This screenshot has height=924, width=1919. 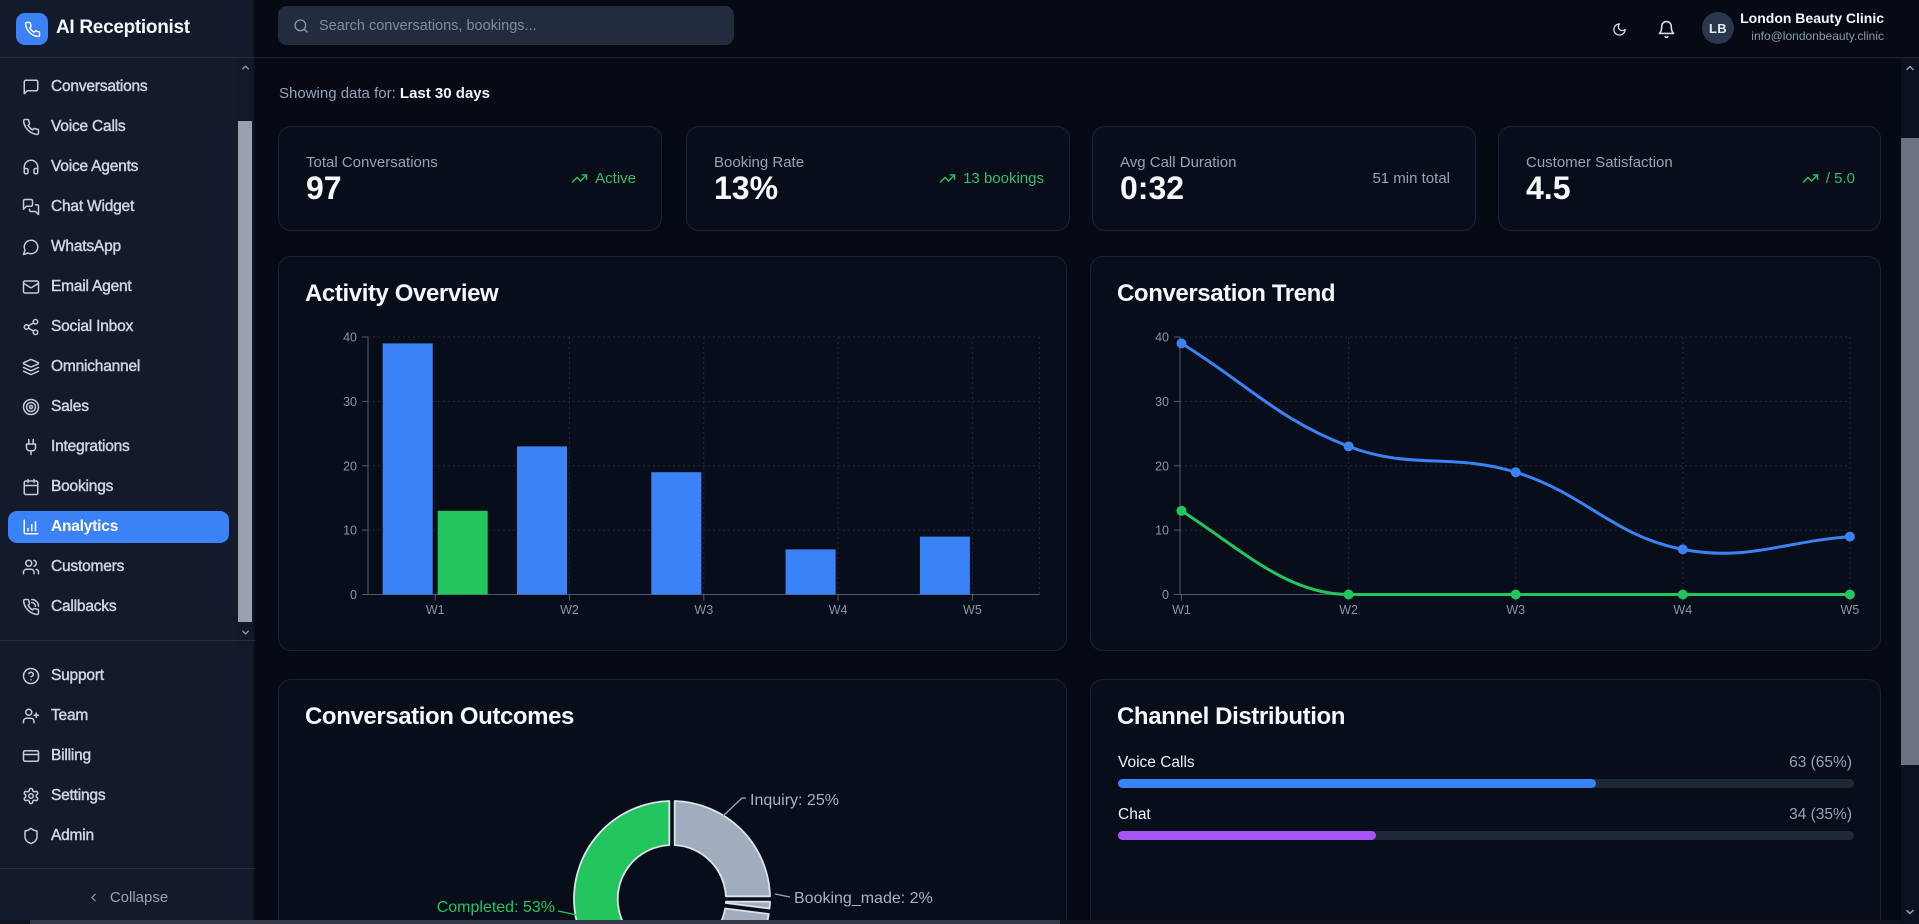 What do you see at coordinates (794, 800) in the screenshot?
I see `svg-text: Inquiry: 25%` at bounding box center [794, 800].